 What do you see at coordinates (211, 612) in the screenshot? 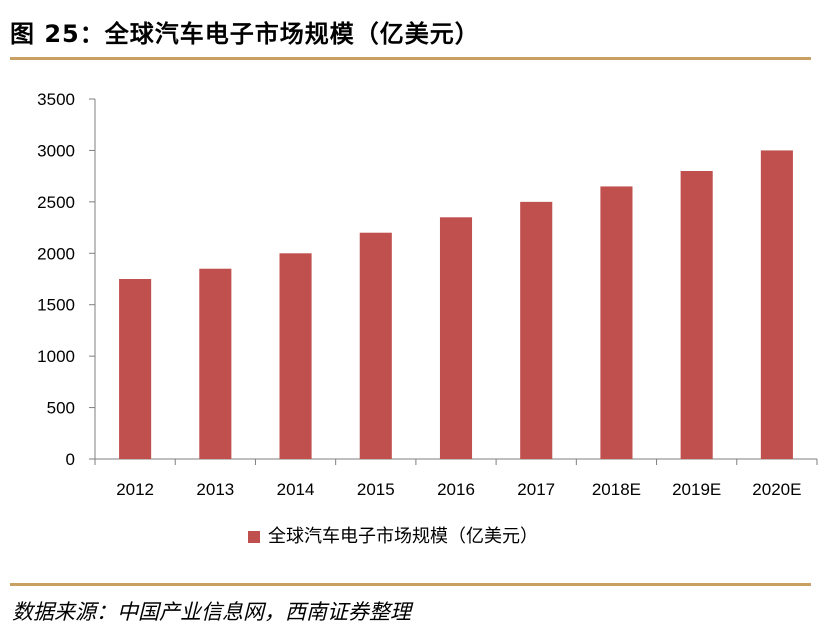
I see `source-note: 数据来源：中国产业信息网，西南证券整理` at bounding box center [211, 612].